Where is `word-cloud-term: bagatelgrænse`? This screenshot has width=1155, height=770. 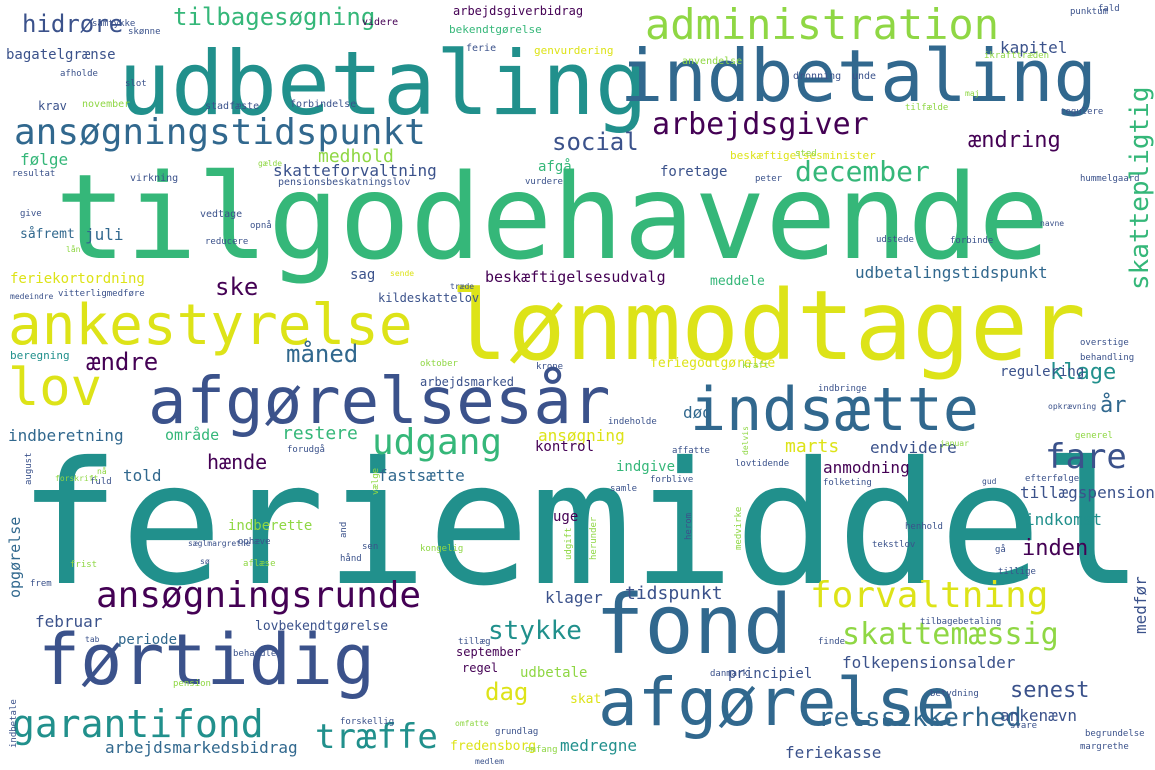
word-cloud-term: bagatelgrænse is located at coordinates (61, 55).